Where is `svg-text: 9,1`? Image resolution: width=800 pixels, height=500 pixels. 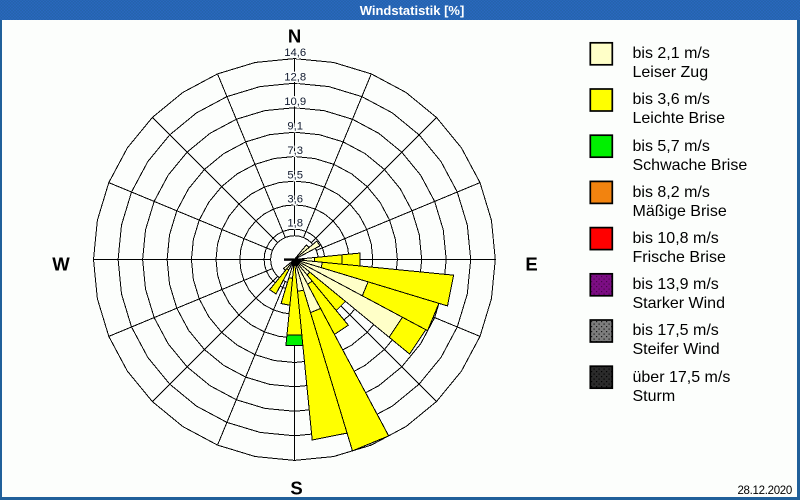 svg-text: 9,1 is located at coordinates (295, 127).